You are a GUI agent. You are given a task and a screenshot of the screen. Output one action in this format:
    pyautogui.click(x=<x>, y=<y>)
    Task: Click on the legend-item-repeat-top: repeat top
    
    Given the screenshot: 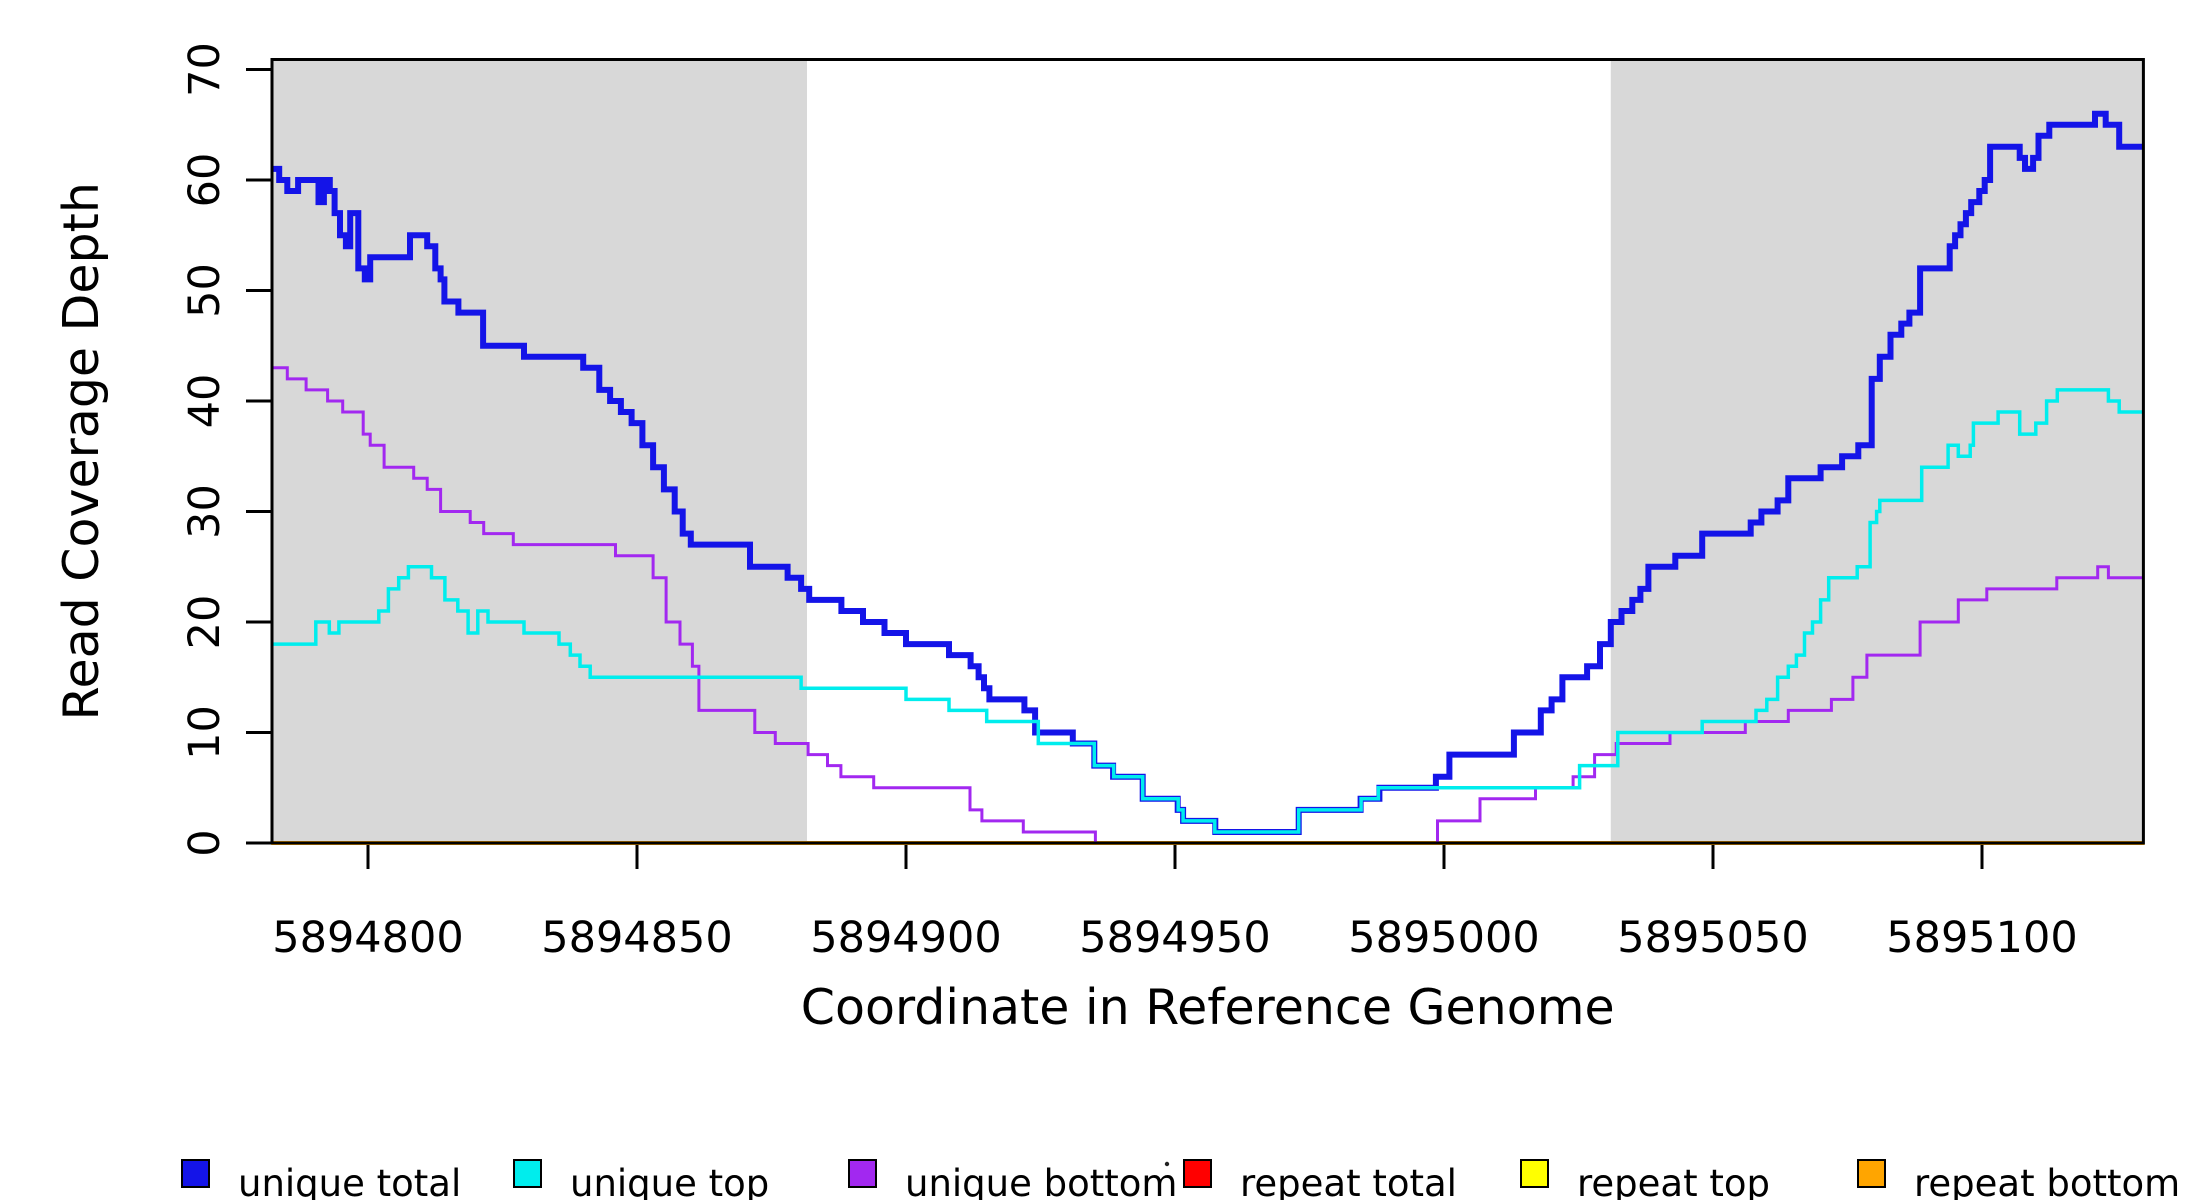 What is the action you would take?
    pyautogui.click(x=1645, y=1179)
    